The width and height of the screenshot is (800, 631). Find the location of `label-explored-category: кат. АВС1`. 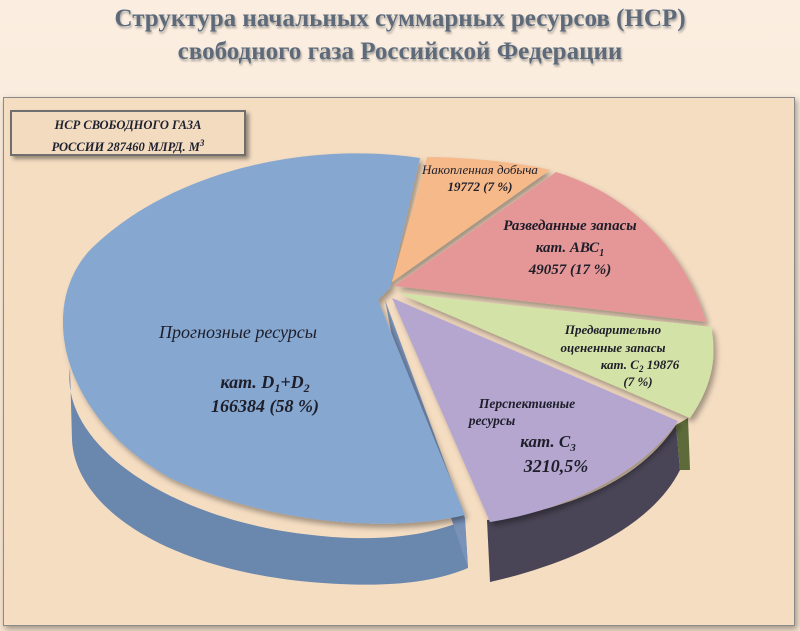

label-explored-category: кат. АВС1 is located at coordinates (570, 249).